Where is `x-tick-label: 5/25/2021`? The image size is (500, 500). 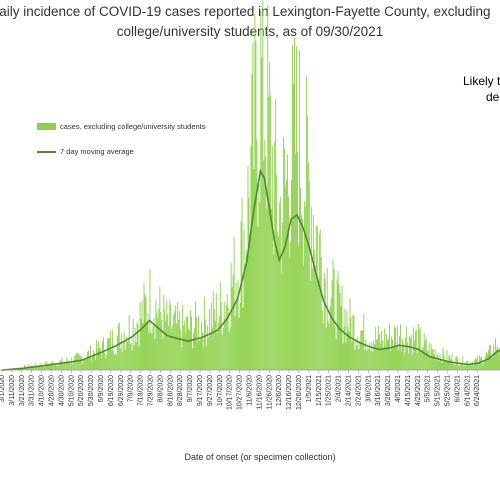
x-tick-label: 5/25/2021 is located at coordinates (448, 390).